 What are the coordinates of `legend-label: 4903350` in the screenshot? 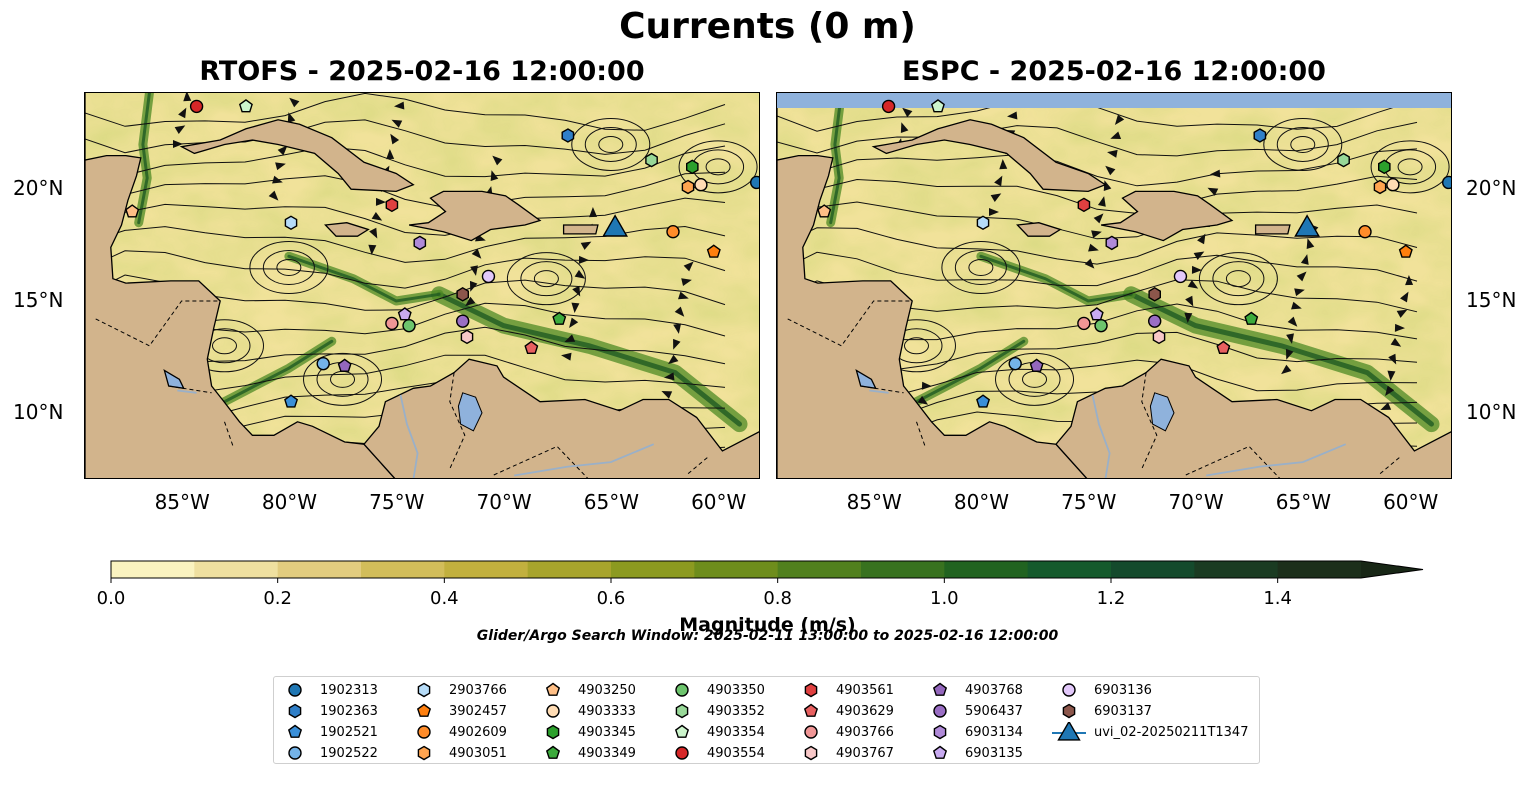 It's located at (736, 690).